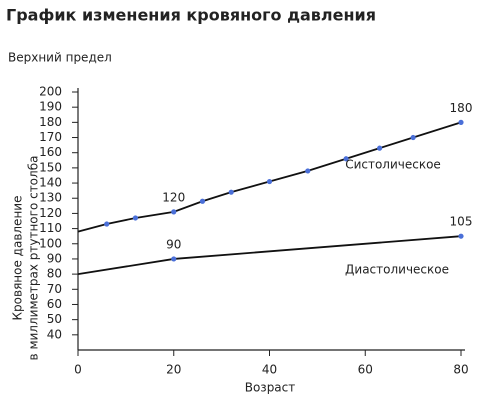 The image size is (499, 408). What do you see at coordinates (34, 258) in the screenshot?
I see `y-axis-label: в миллиметрах ртутного столба` at bounding box center [34, 258].